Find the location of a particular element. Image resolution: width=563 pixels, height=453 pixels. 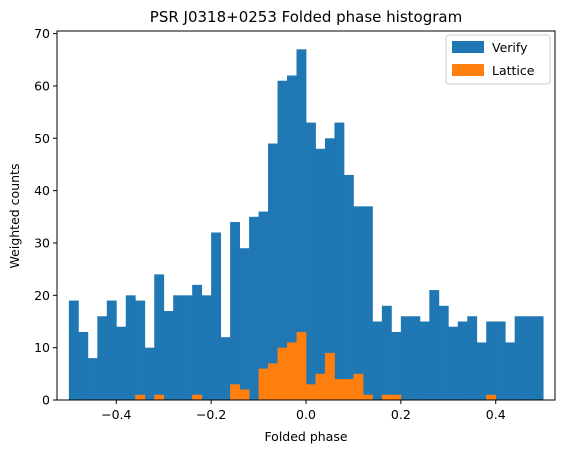

y-tick-label: 10 is located at coordinates (42, 347).